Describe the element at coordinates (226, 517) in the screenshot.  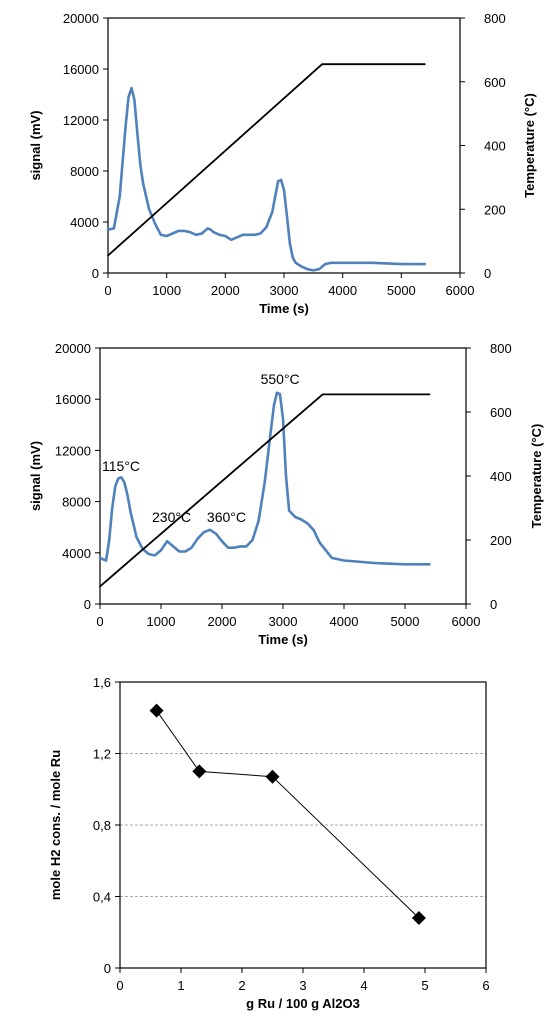
I see `peak-annotation: 360°C` at that location.